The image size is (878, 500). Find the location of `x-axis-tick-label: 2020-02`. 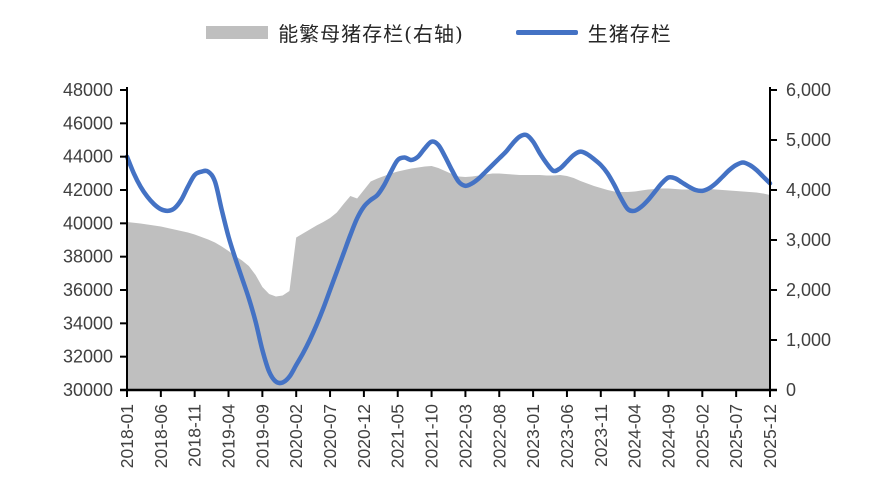

x-axis-tick-label: 2020-02 is located at coordinates (296, 436).